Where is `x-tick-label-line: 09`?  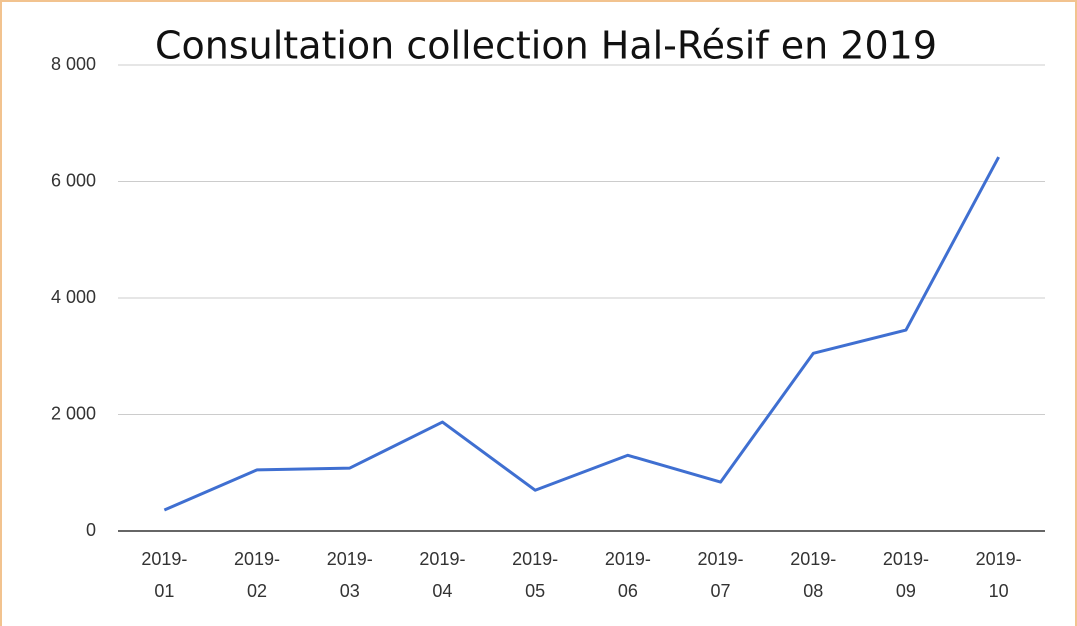
x-tick-label-line: 09 is located at coordinates (906, 591).